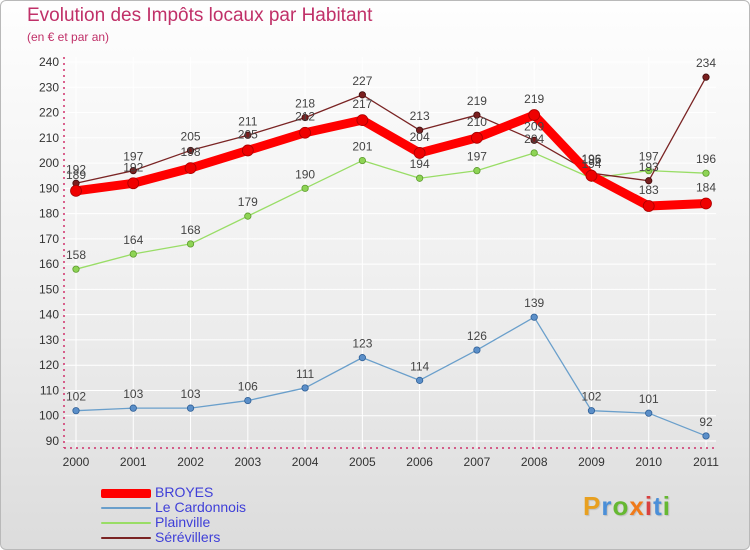 This screenshot has width=750, height=550. I want to click on x-tick-label: 2007, so click(477, 462).